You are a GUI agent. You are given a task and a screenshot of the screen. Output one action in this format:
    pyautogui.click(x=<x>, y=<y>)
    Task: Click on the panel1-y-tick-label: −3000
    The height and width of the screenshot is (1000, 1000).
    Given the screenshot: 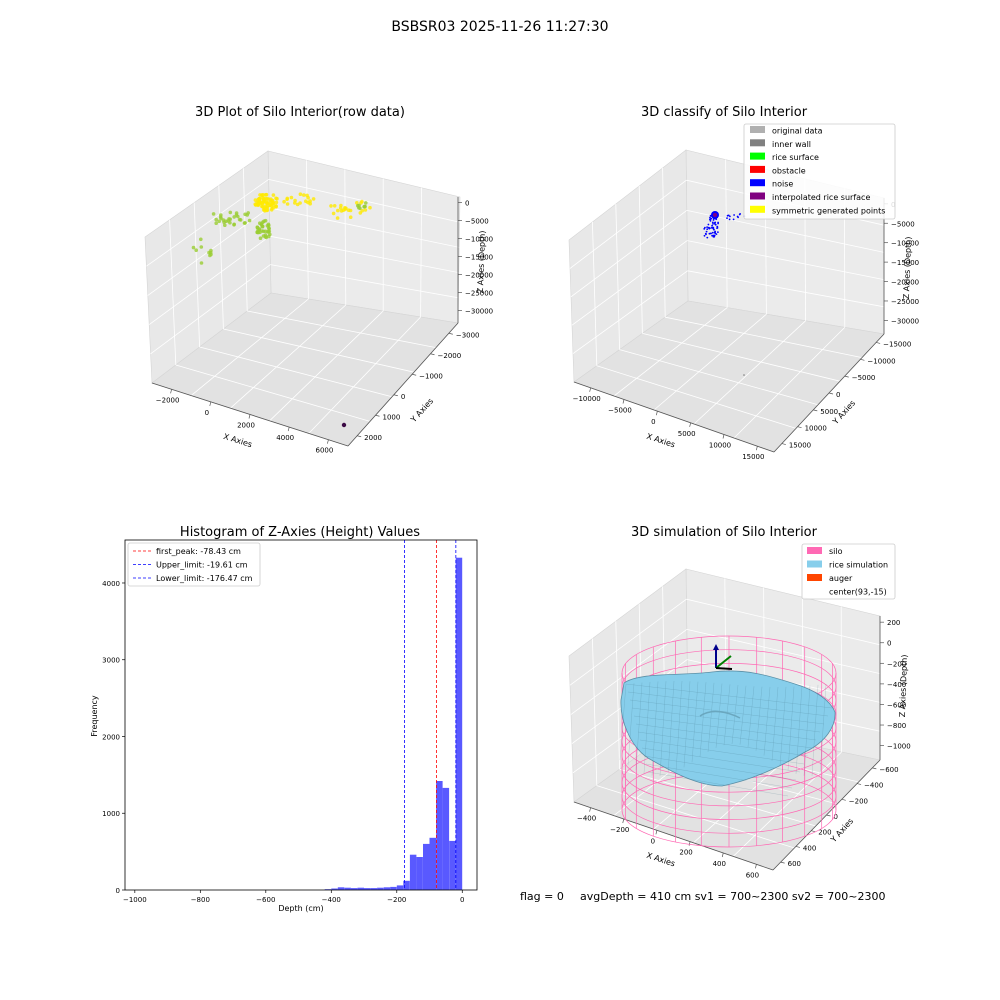 What is the action you would take?
    pyautogui.click(x=468, y=335)
    